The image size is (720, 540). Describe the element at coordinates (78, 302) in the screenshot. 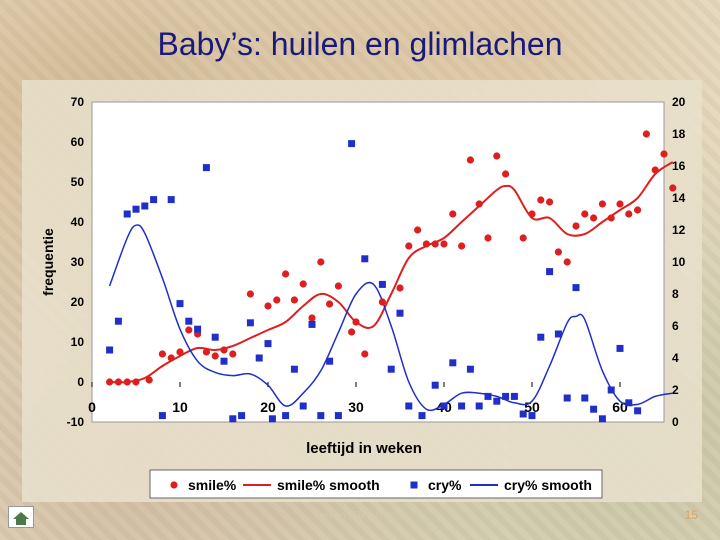

I see `y-tick-label: 20` at that location.